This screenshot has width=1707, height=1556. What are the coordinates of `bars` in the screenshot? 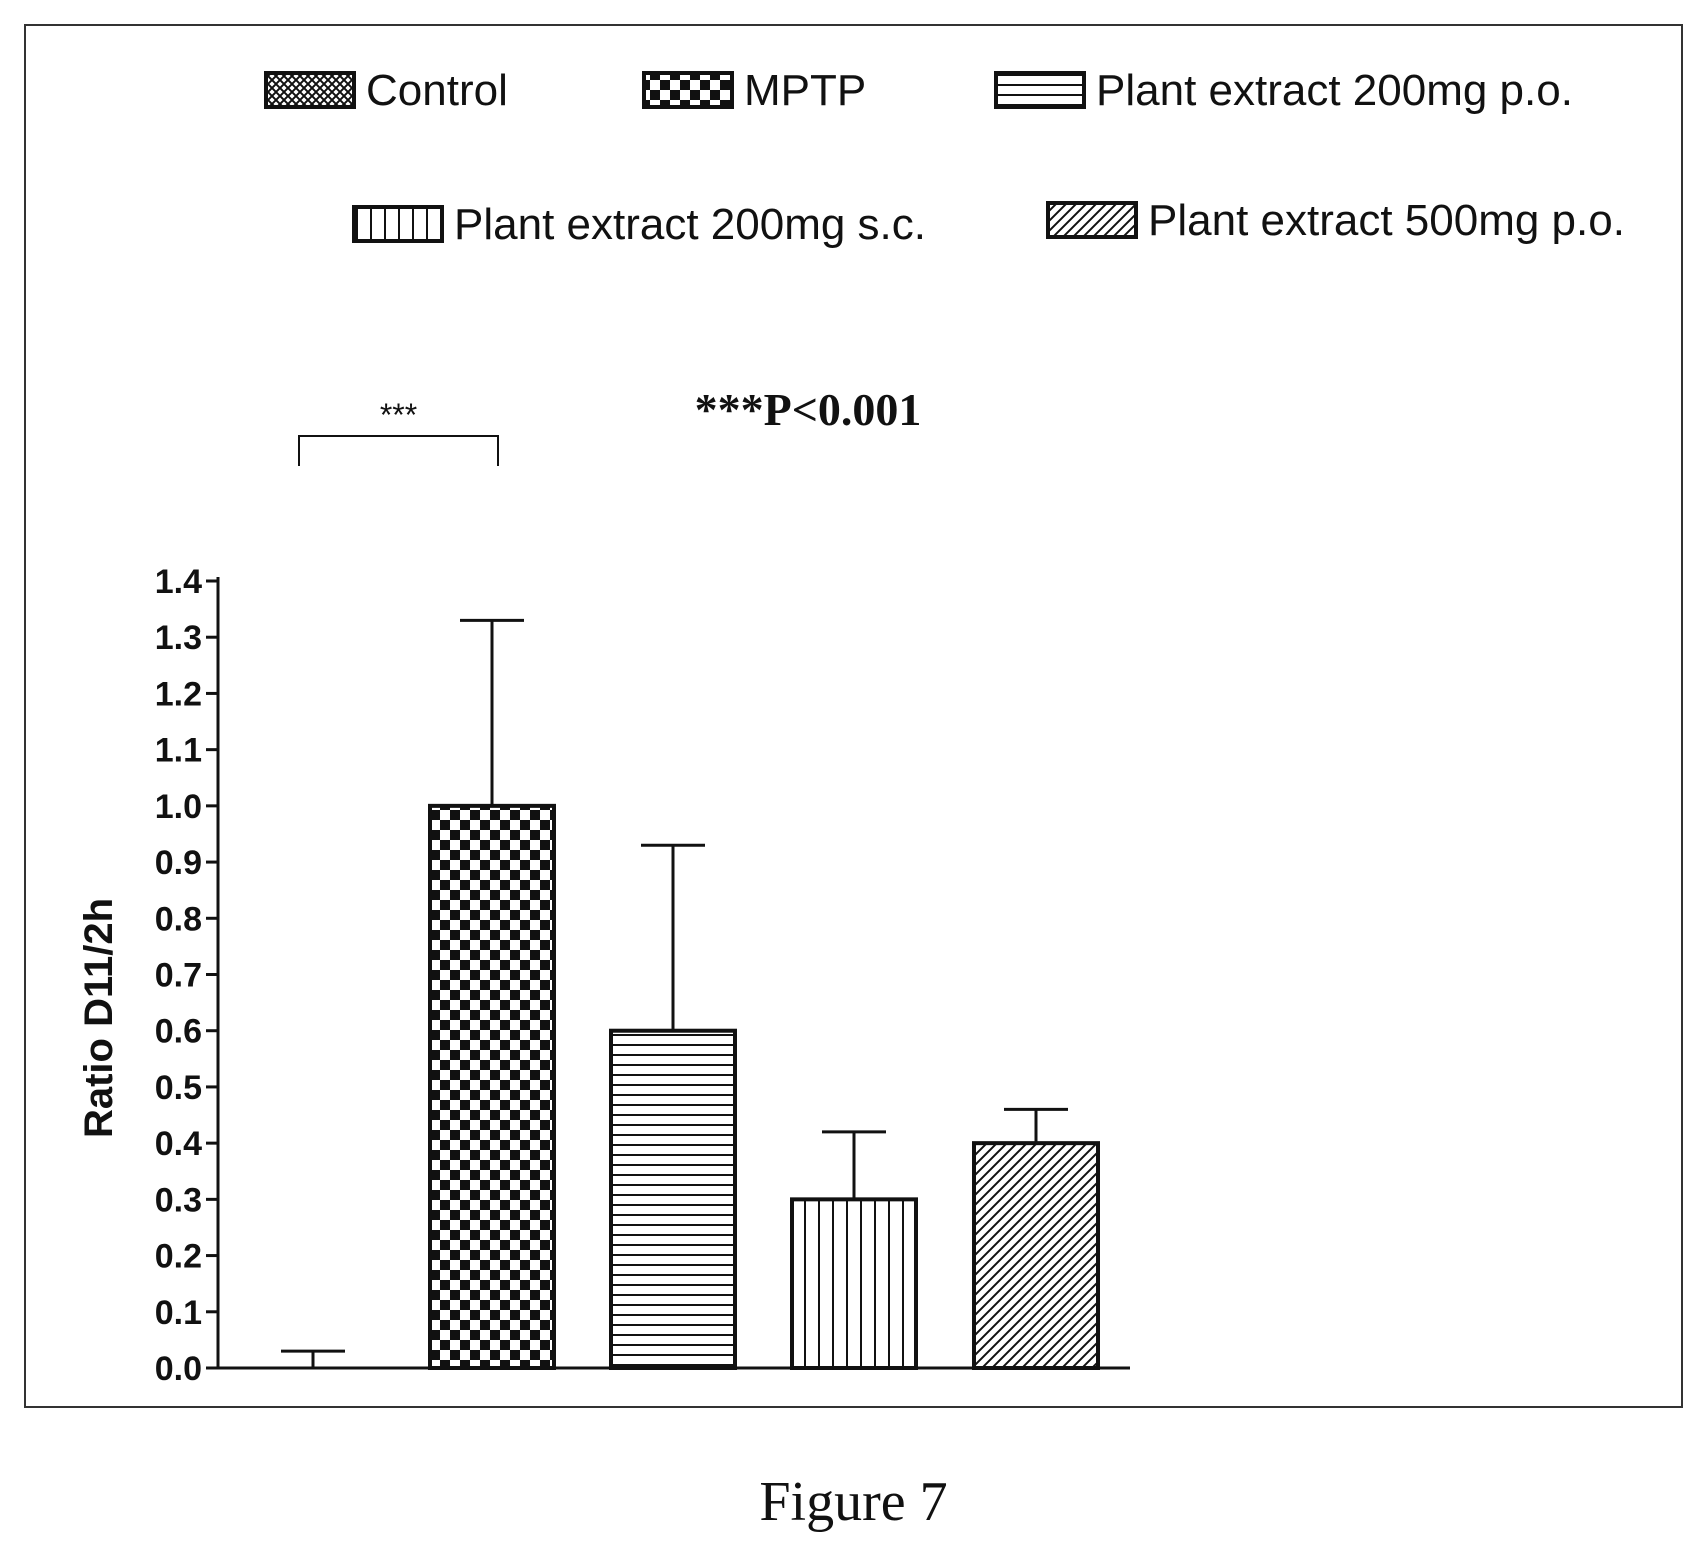 It's located at (764, 1087).